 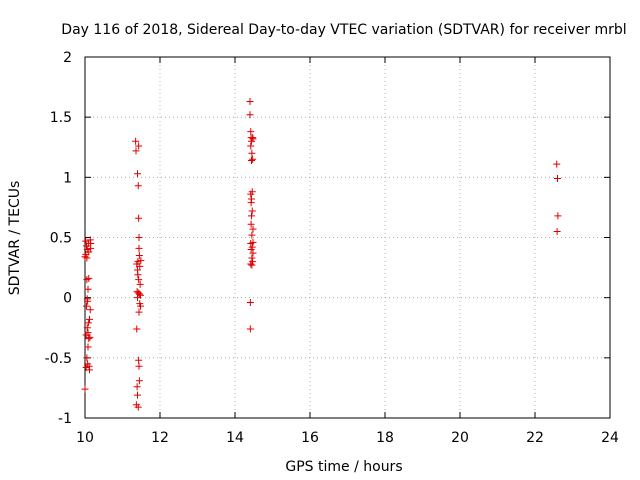 I want to click on x-tick-label: 10, so click(x=85, y=438).